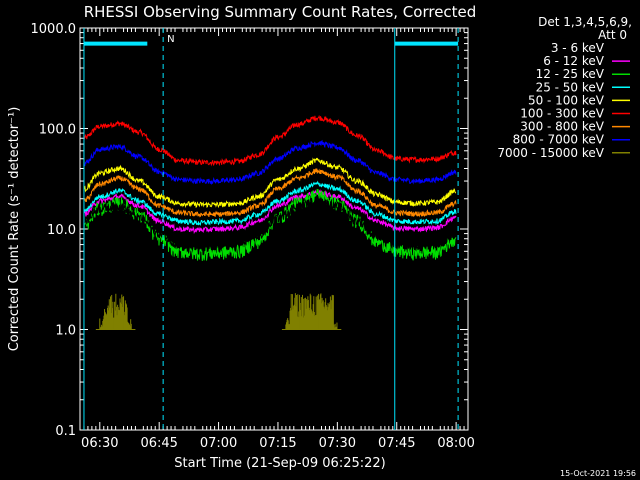 This screenshot has height=480, width=640. What do you see at coordinates (65, 431) in the screenshot?
I see `y-tick-label: 0.1` at bounding box center [65, 431].